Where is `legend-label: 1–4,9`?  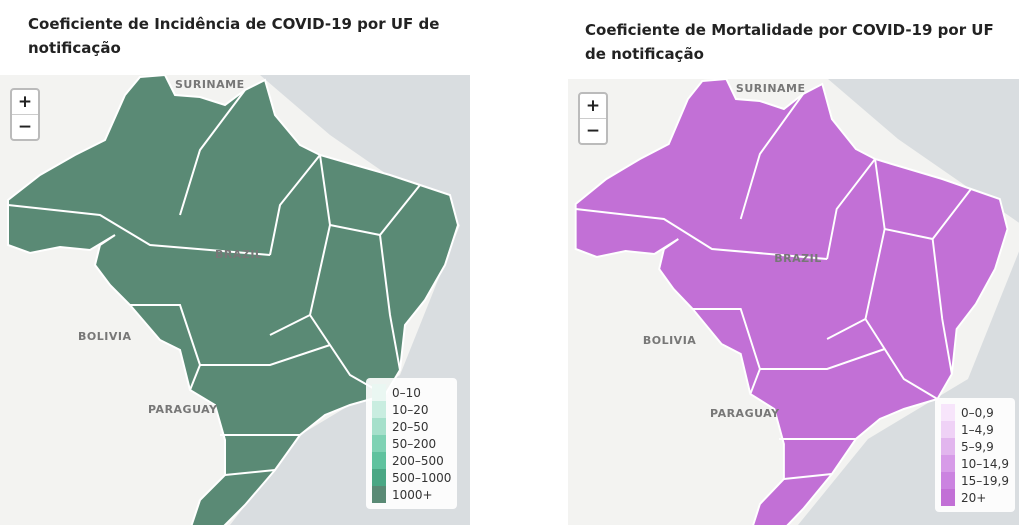
legend-label: 1–4,9 is located at coordinates (977, 429).